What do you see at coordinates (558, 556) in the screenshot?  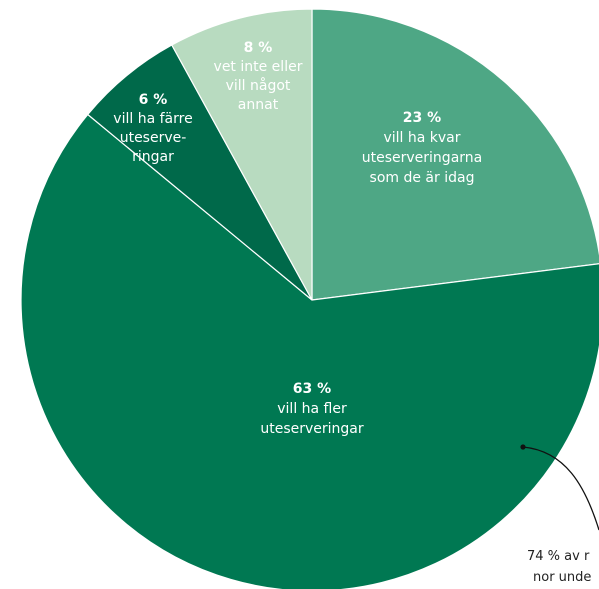 I see `callout-text-line-1: 74 % av r` at bounding box center [558, 556].